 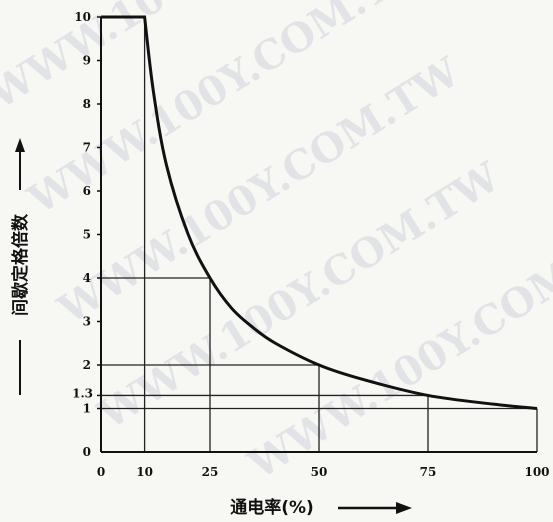 I want to click on y-axis-title: 间歇定格倍数, so click(x=20, y=264).